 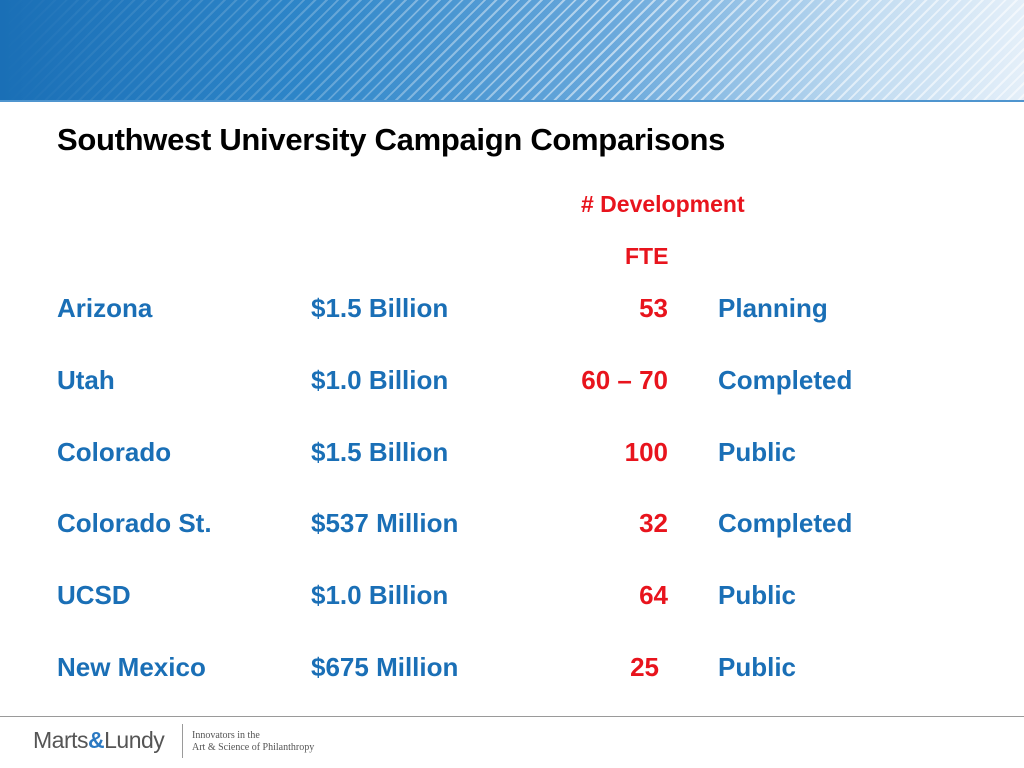 I want to click on development-fte: 60 – 70, so click(x=624, y=380).